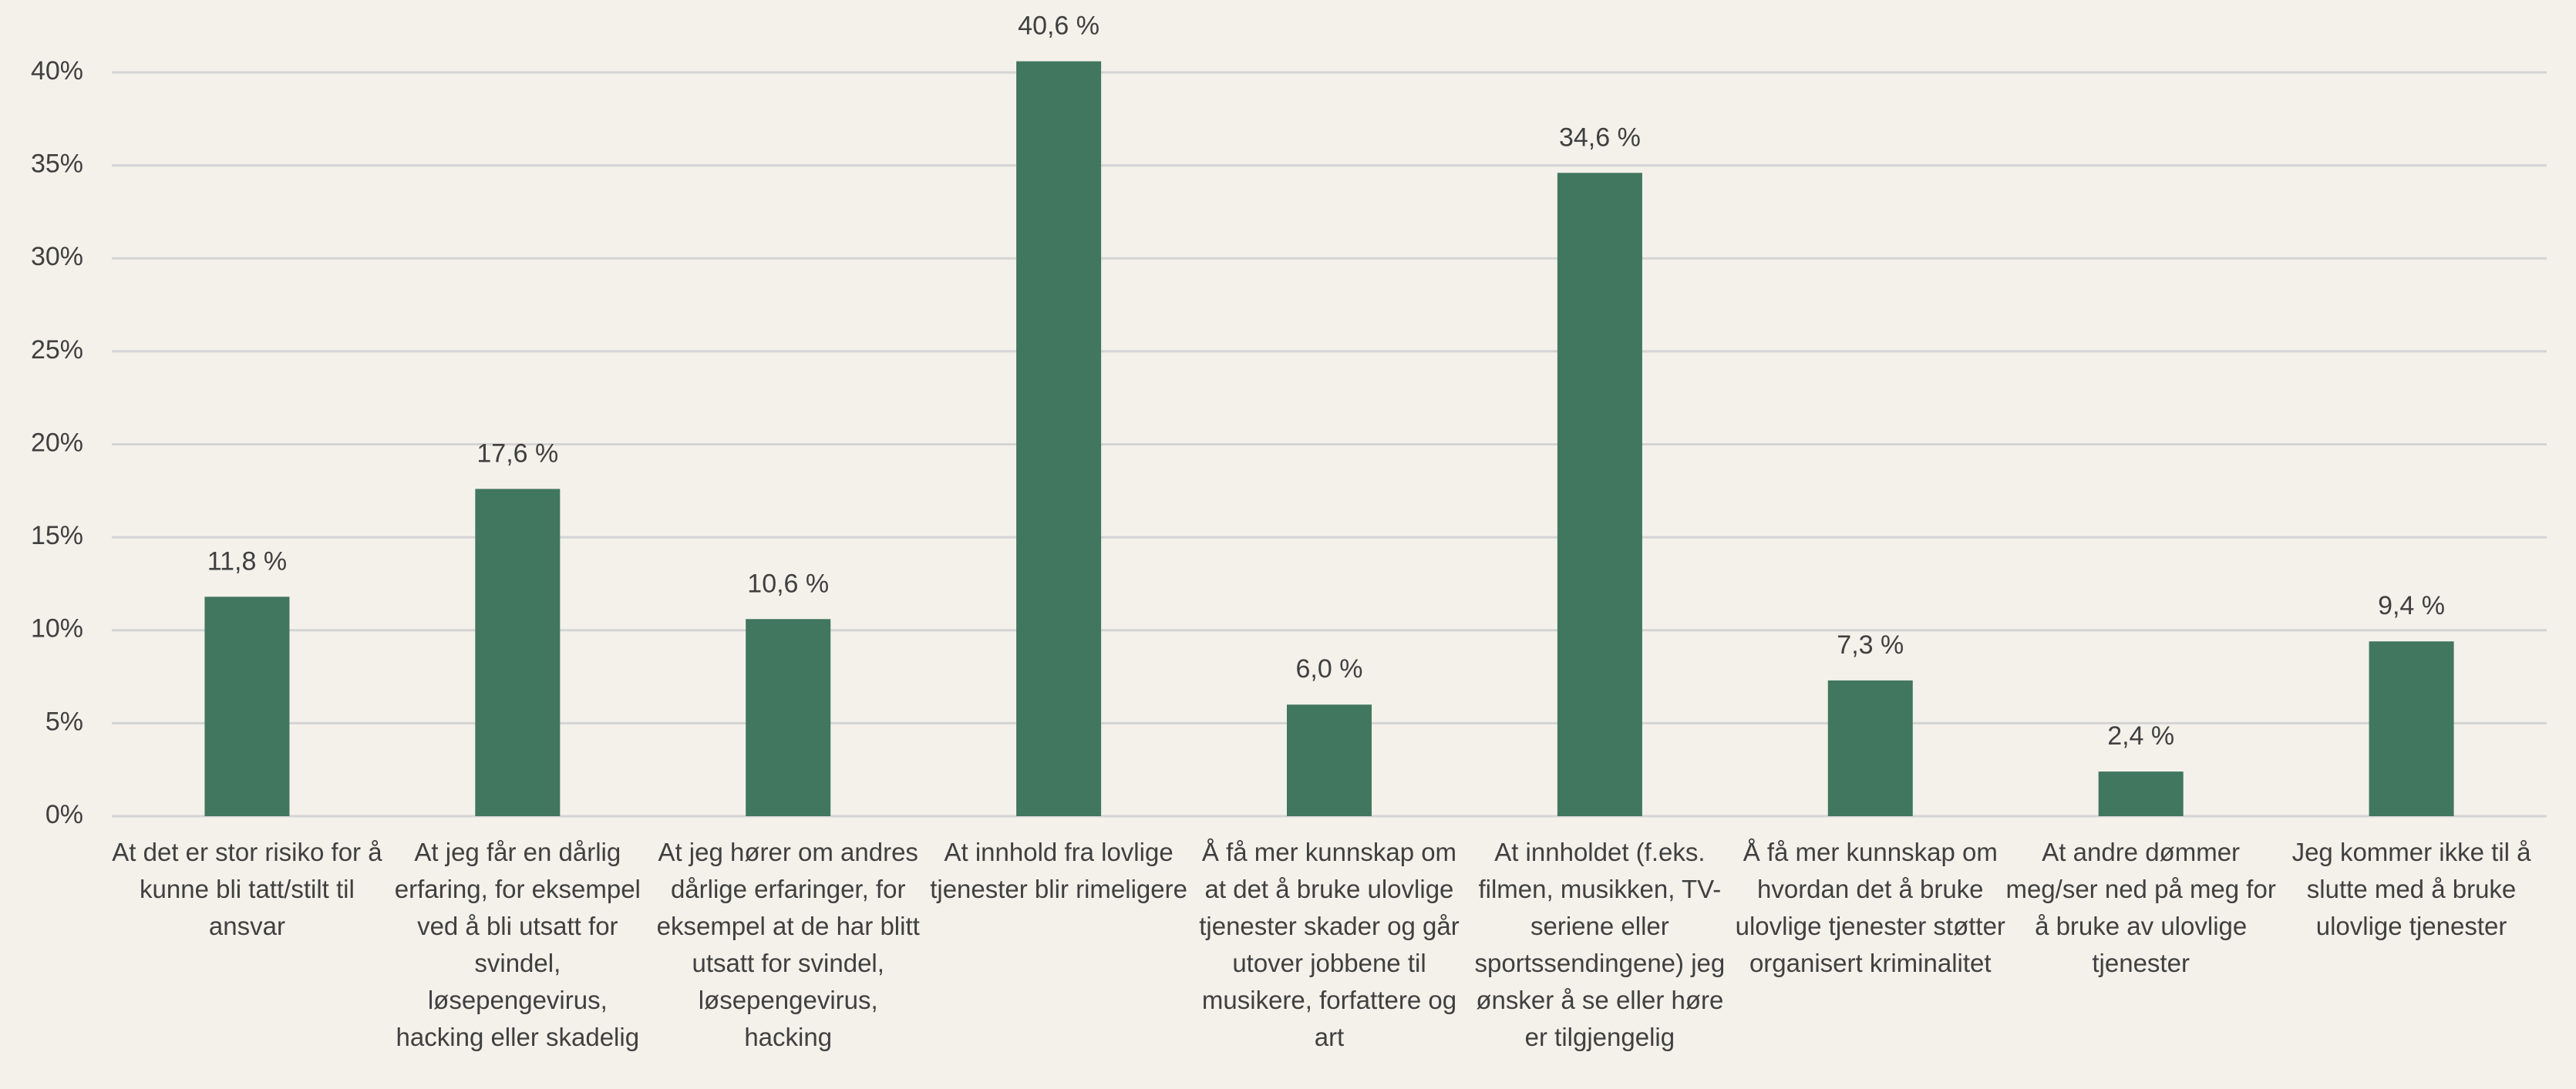 This screenshot has width=2576, height=1089. Describe the element at coordinates (64, 721) in the screenshot. I see `y-tick-label: 5%` at that location.